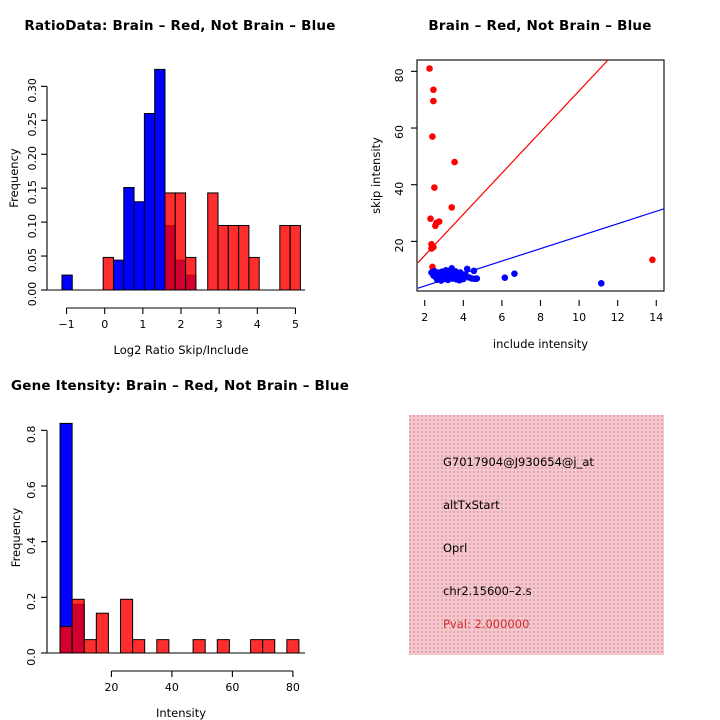  Describe the element at coordinates (32, 260) in the screenshot. I see `y-tick-label: 0.05` at that location.